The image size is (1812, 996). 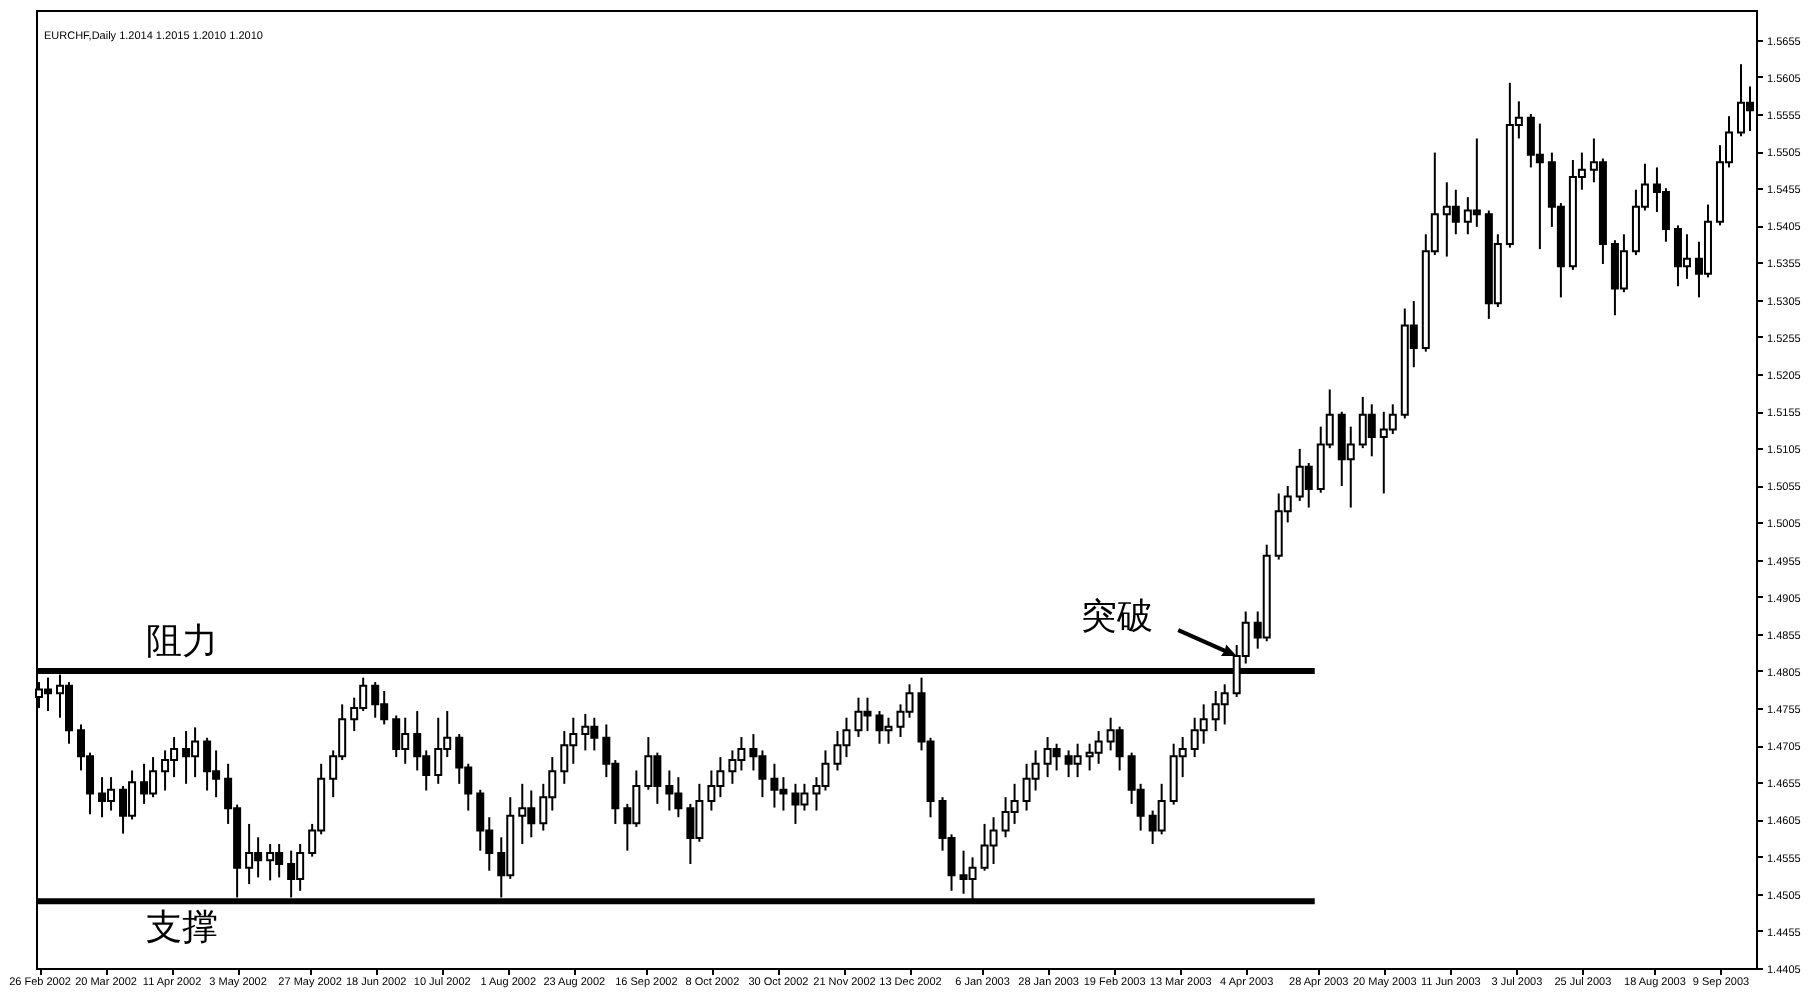 What do you see at coordinates (182, 641) in the screenshot?
I see `series-label: 阻力` at bounding box center [182, 641].